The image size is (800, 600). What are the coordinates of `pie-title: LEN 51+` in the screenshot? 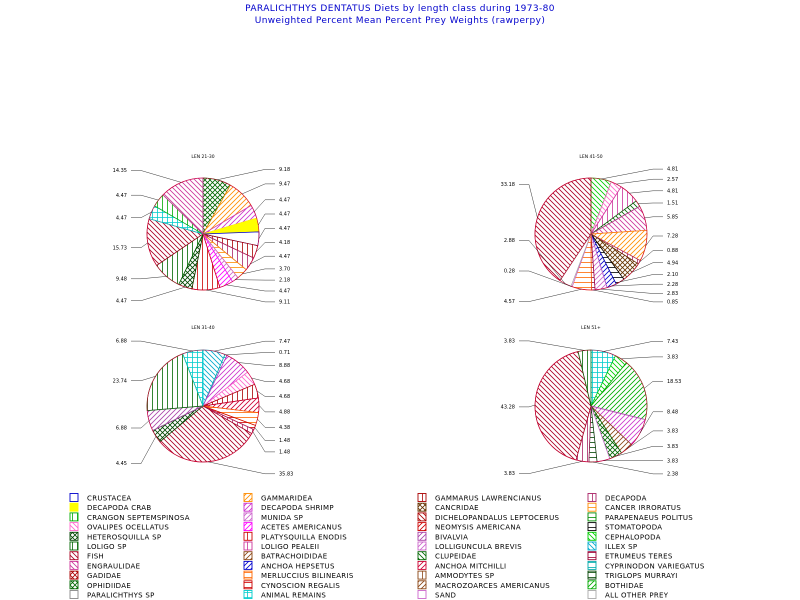 It's located at (591, 328).